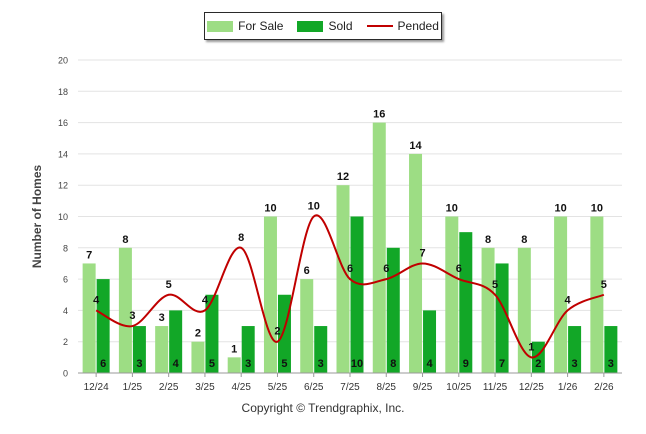 The height and width of the screenshot is (434, 646). I want to click on x-tick-label: 1/26, so click(568, 387).